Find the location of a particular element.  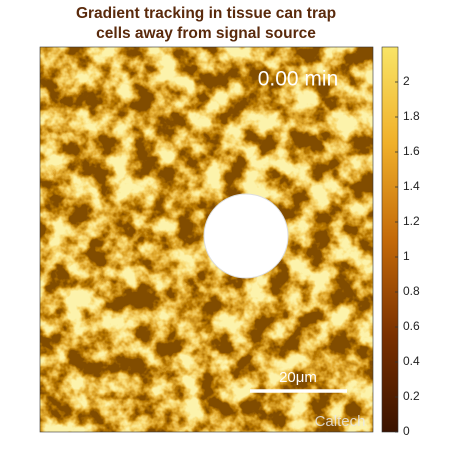

colorbar-tick-label: 0.4 is located at coordinates (411, 361).